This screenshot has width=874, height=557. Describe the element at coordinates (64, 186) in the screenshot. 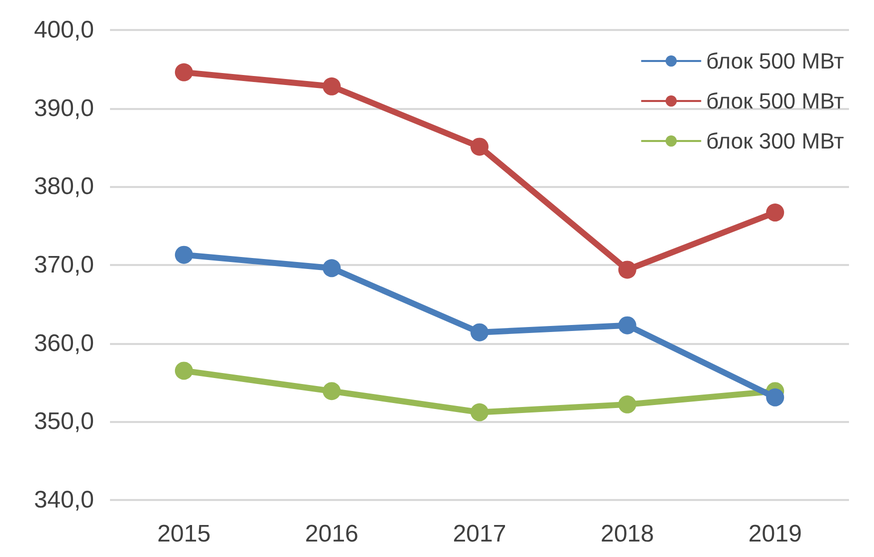

I see `y-tick-label: 380,0` at that location.